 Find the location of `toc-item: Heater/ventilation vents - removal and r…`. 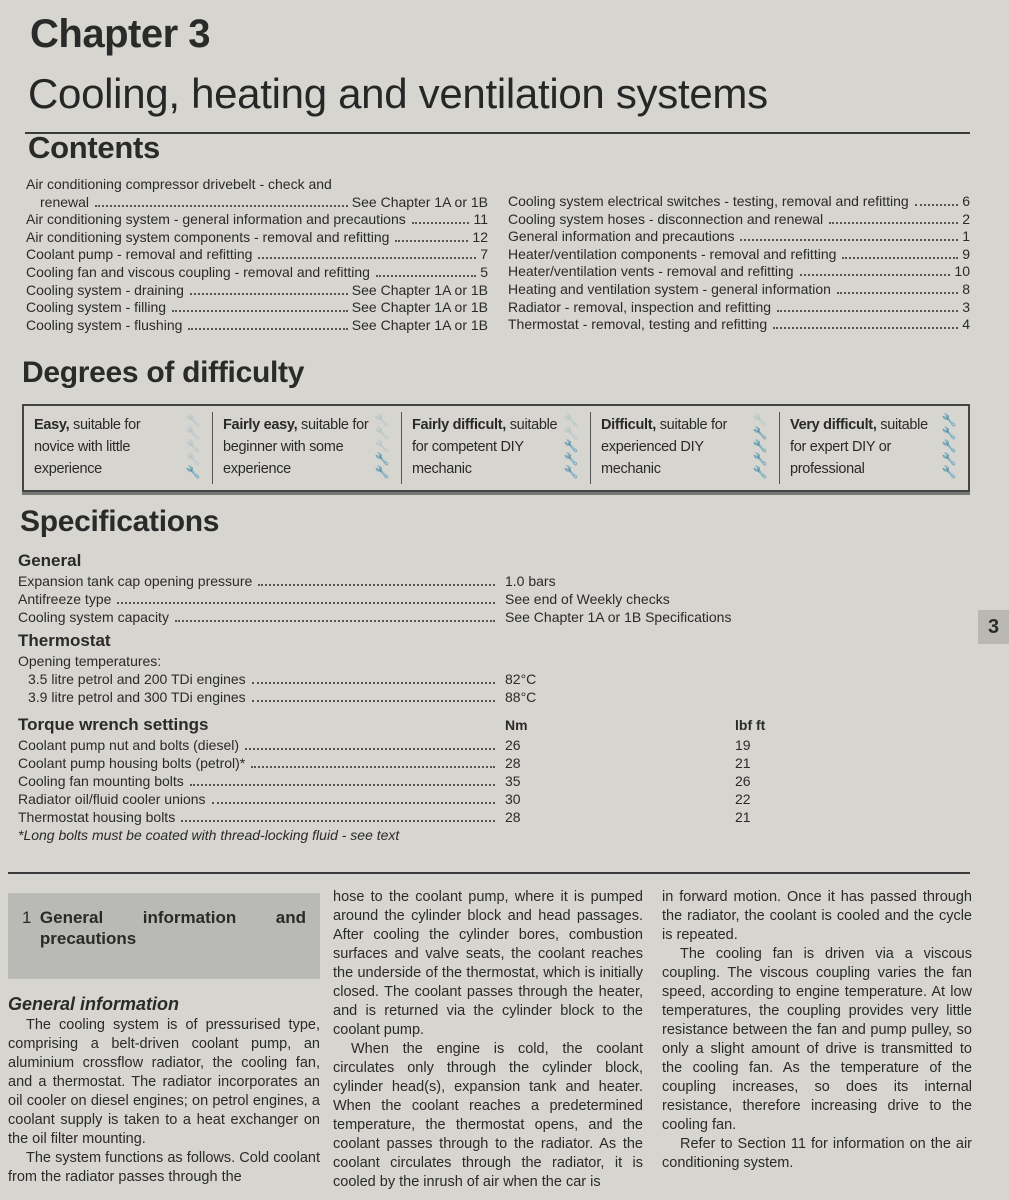

toc-item: Heater/ventilation vents - removal and r… is located at coordinates (739, 272).